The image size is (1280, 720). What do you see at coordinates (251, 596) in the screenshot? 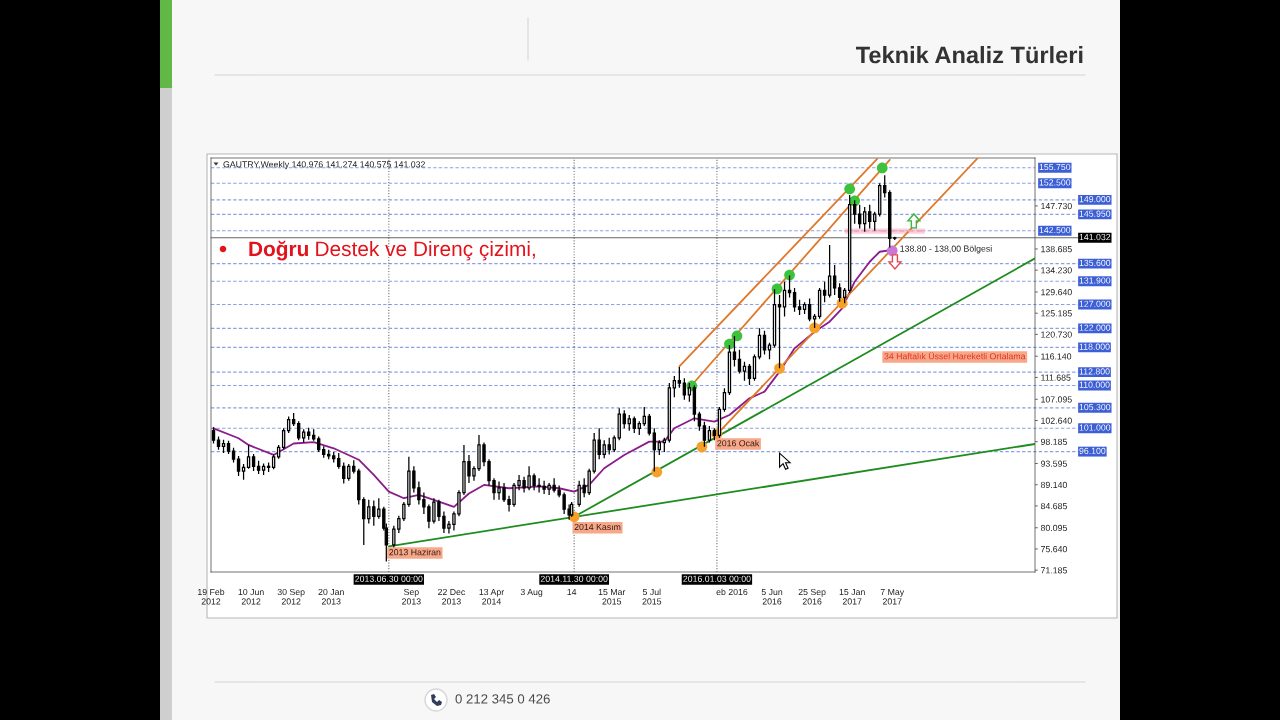
I see `x-tick-label: 10 Jun 2012` at bounding box center [251, 596].